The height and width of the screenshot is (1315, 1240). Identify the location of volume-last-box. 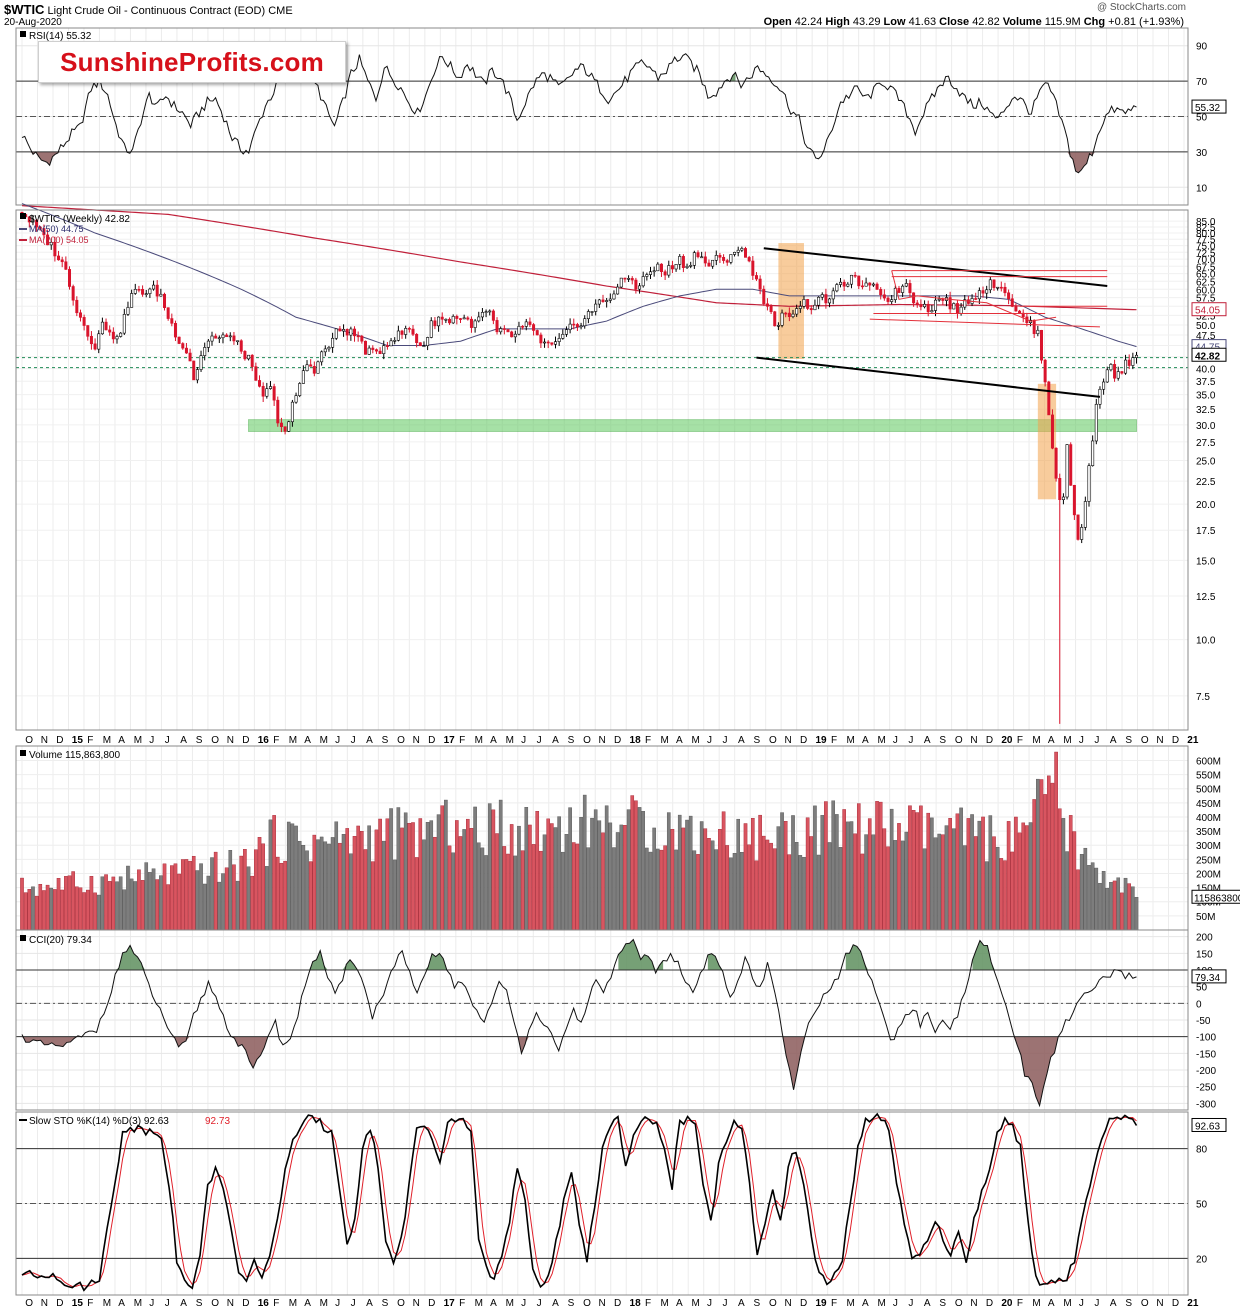
(1215, 896).